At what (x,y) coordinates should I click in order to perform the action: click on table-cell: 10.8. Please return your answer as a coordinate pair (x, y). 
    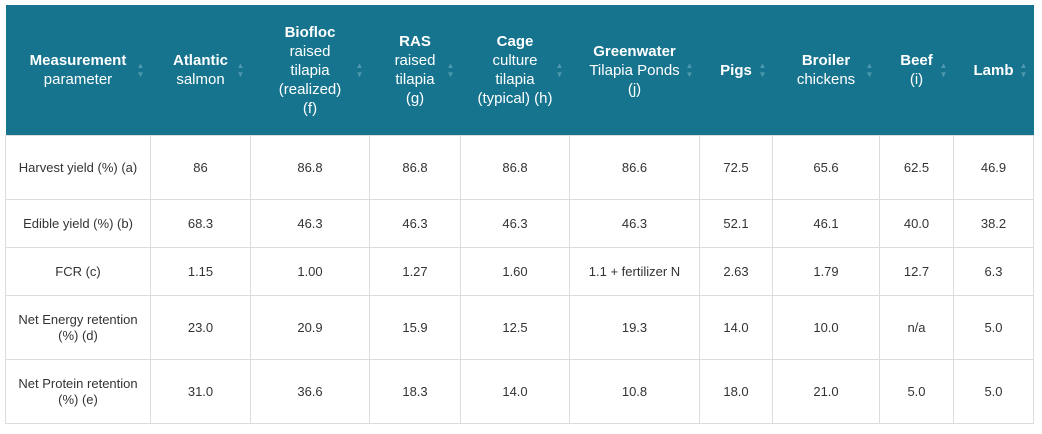
    Looking at the image, I should click on (634, 391).